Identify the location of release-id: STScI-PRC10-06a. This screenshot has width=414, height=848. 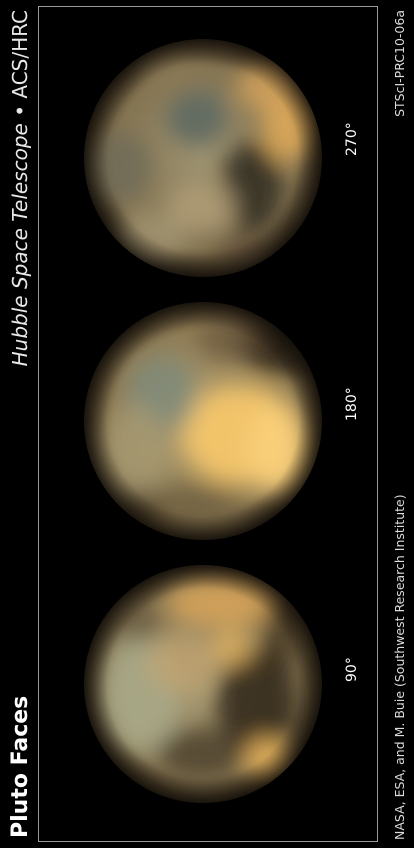
(399, 63).